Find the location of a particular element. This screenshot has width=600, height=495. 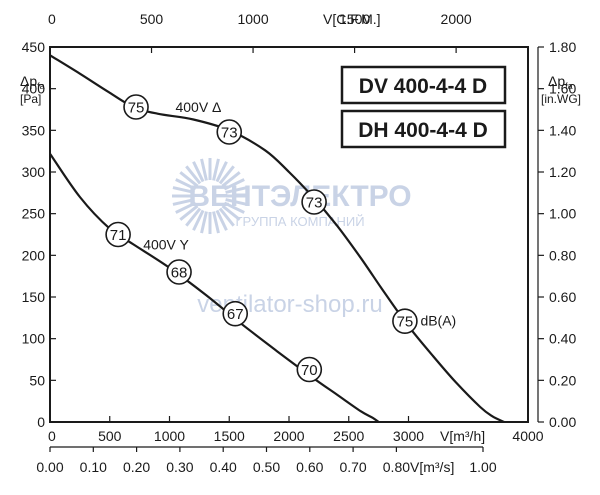

y-left-tick-label: 250 is located at coordinates (34, 214).